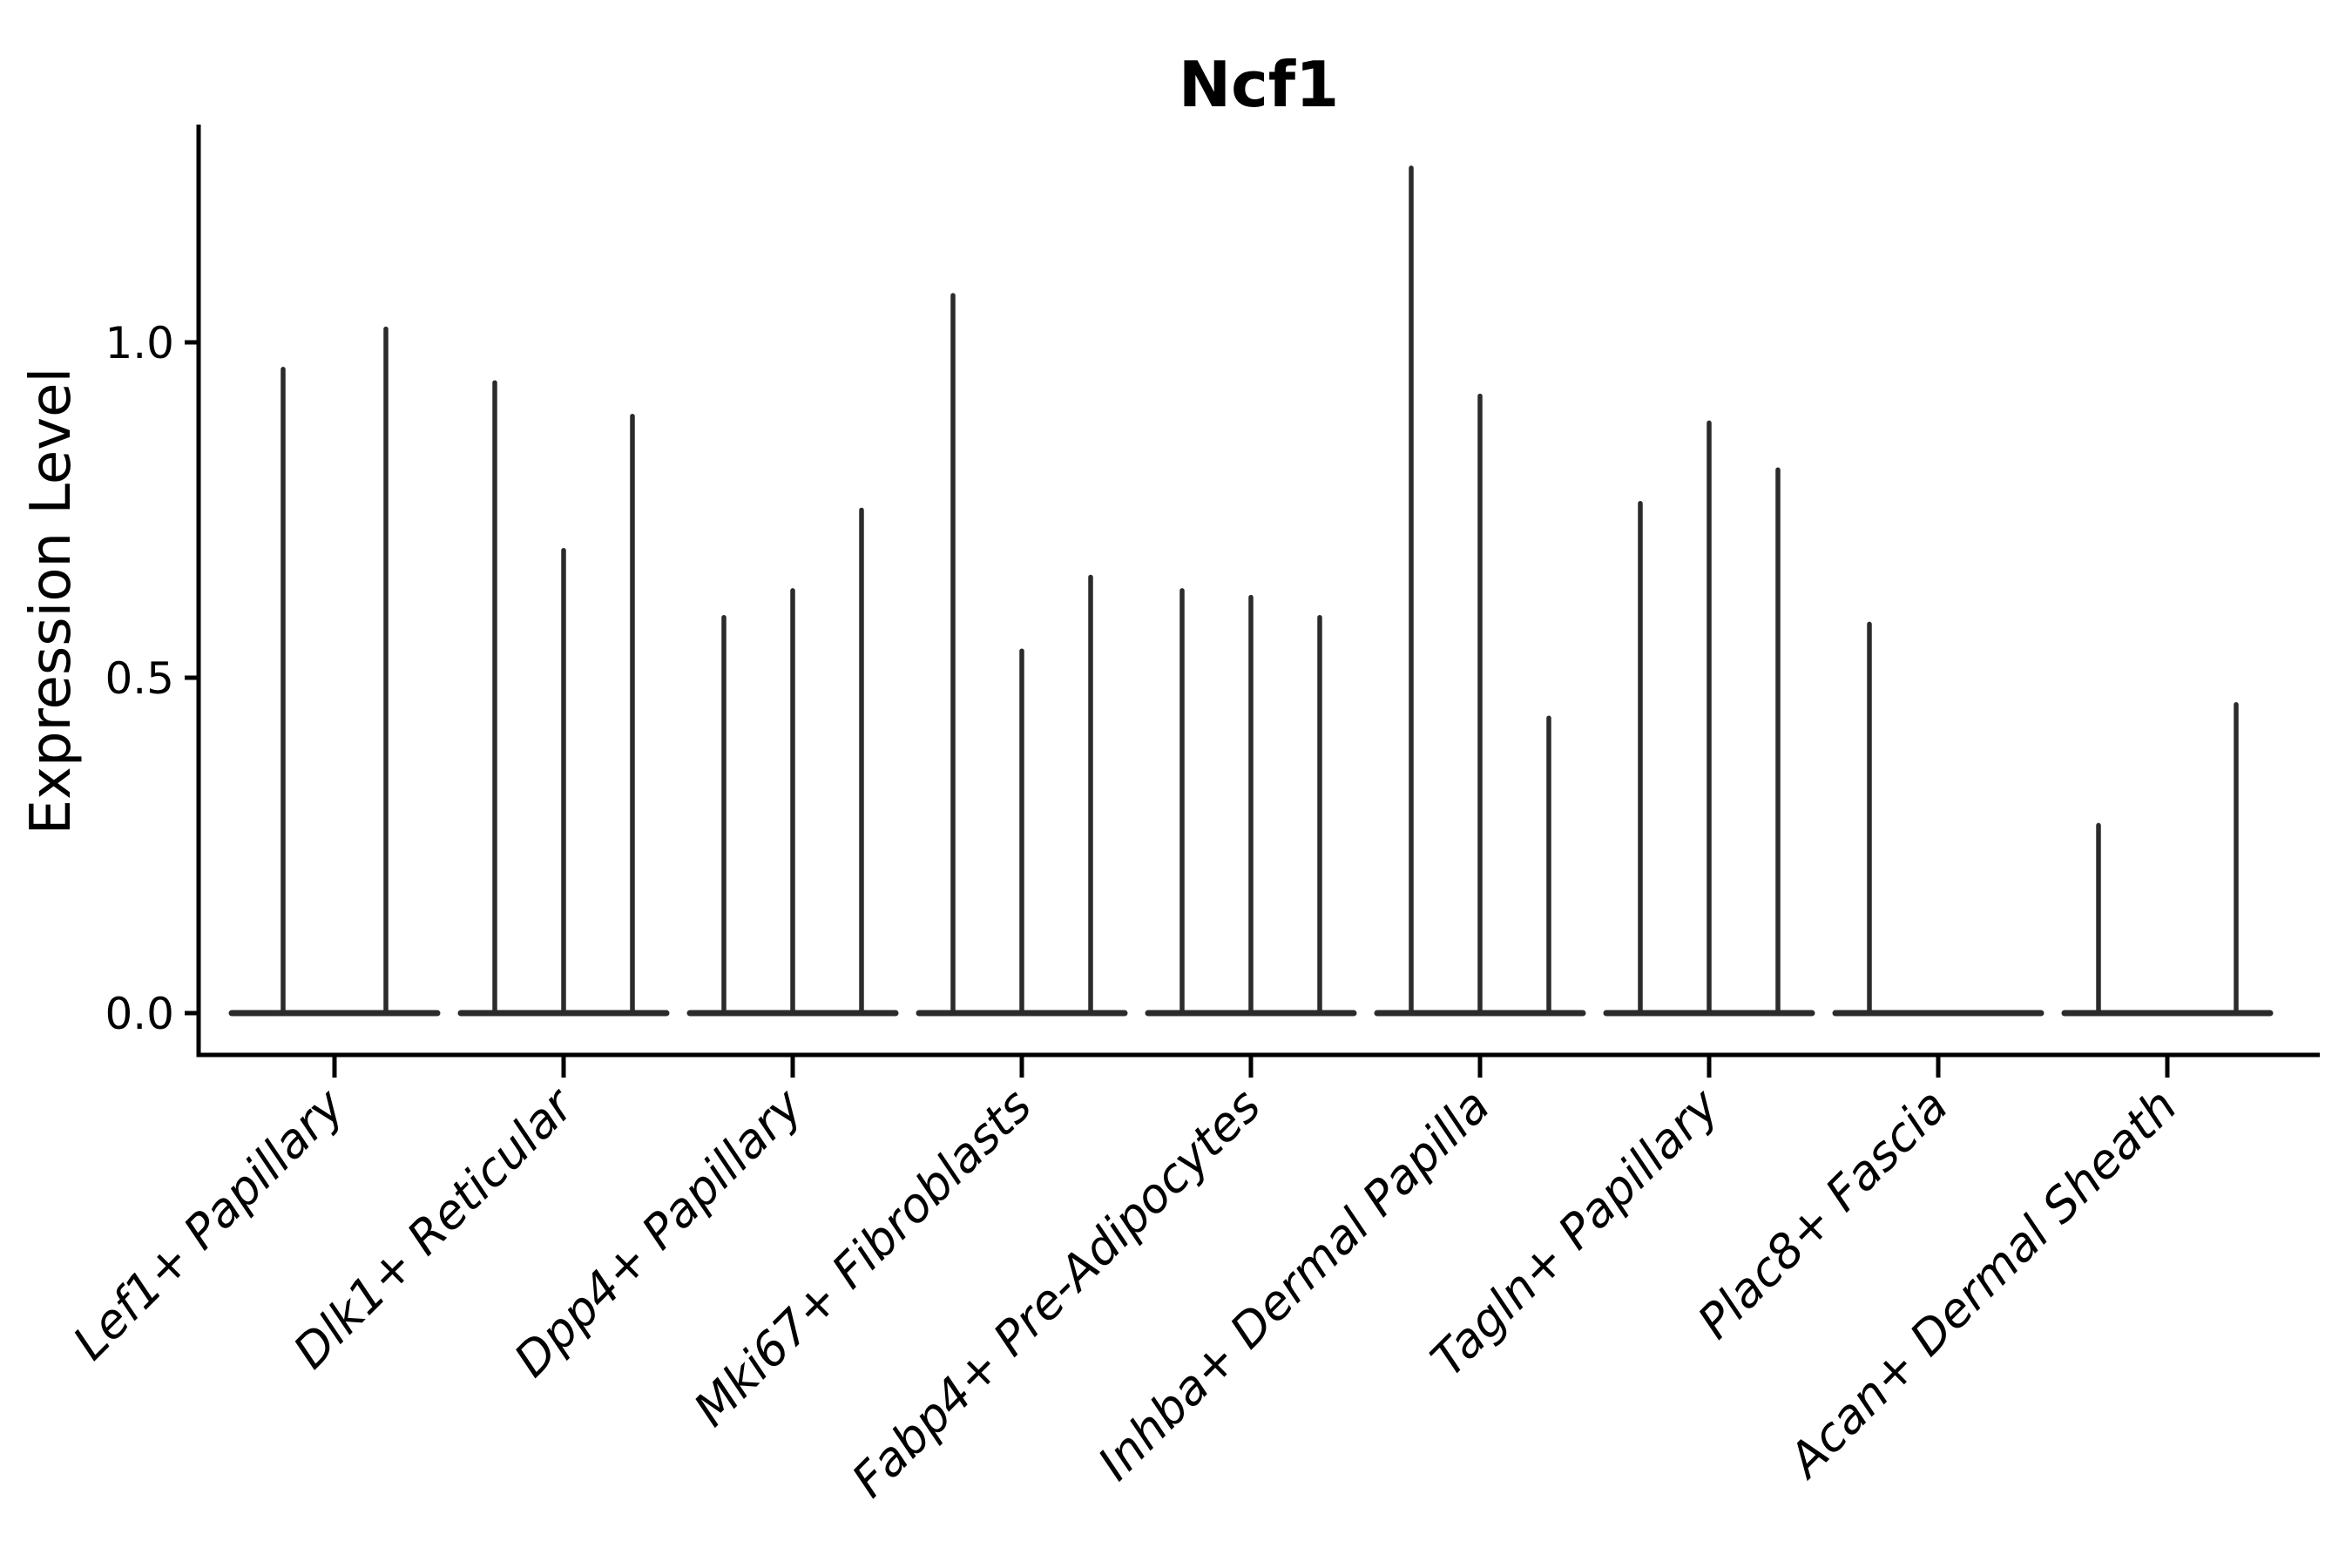 The width and height of the screenshot is (2352, 1568). Describe the element at coordinates (52, 601) in the screenshot. I see `y-axis-label: Expression Level` at that location.